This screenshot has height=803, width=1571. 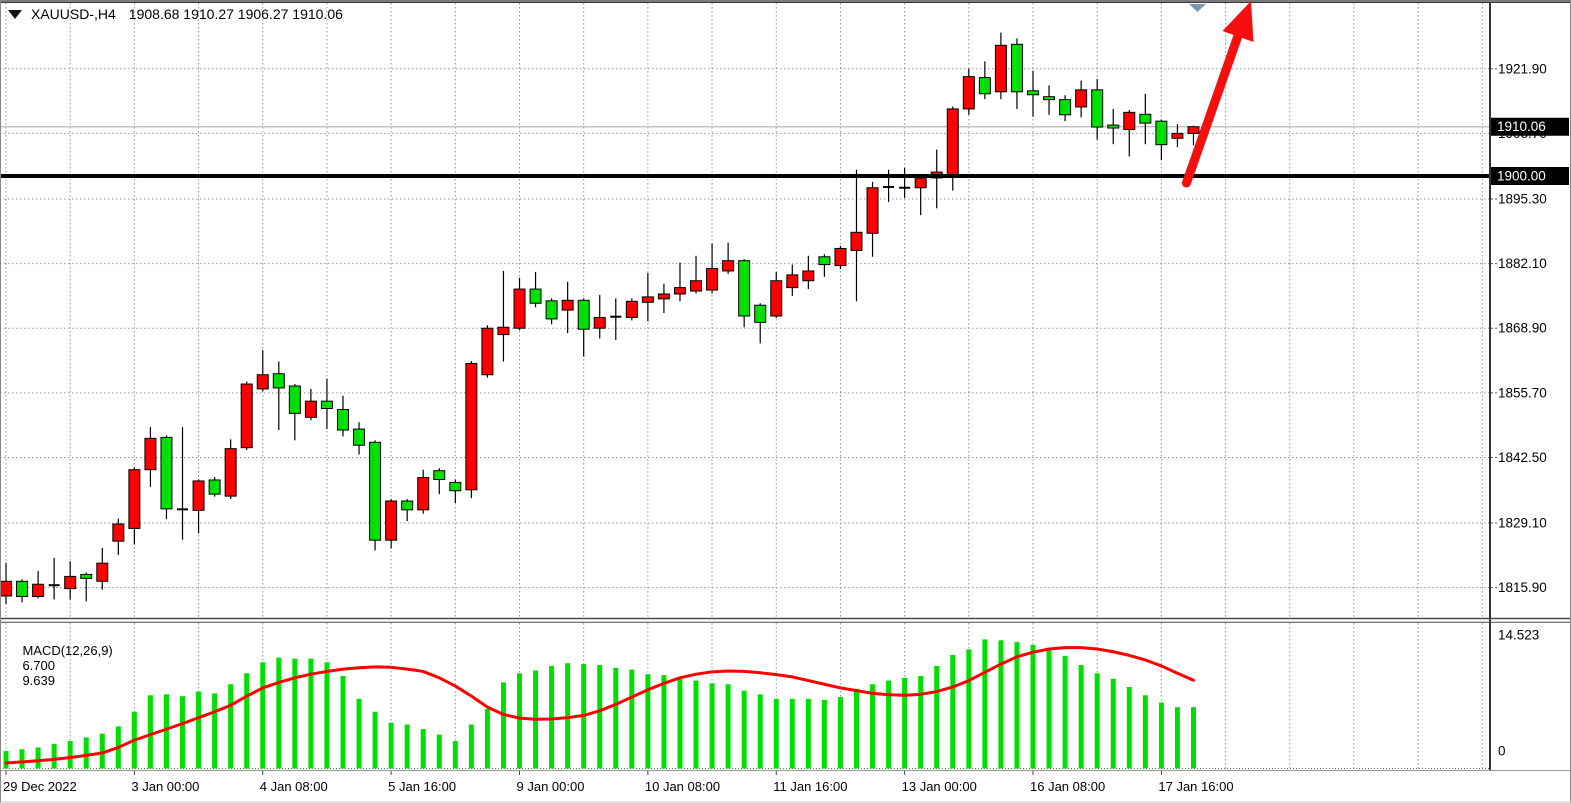 What do you see at coordinates (1518, 635) in the screenshot?
I see `macd-axis-max: 14.523` at bounding box center [1518, 635].